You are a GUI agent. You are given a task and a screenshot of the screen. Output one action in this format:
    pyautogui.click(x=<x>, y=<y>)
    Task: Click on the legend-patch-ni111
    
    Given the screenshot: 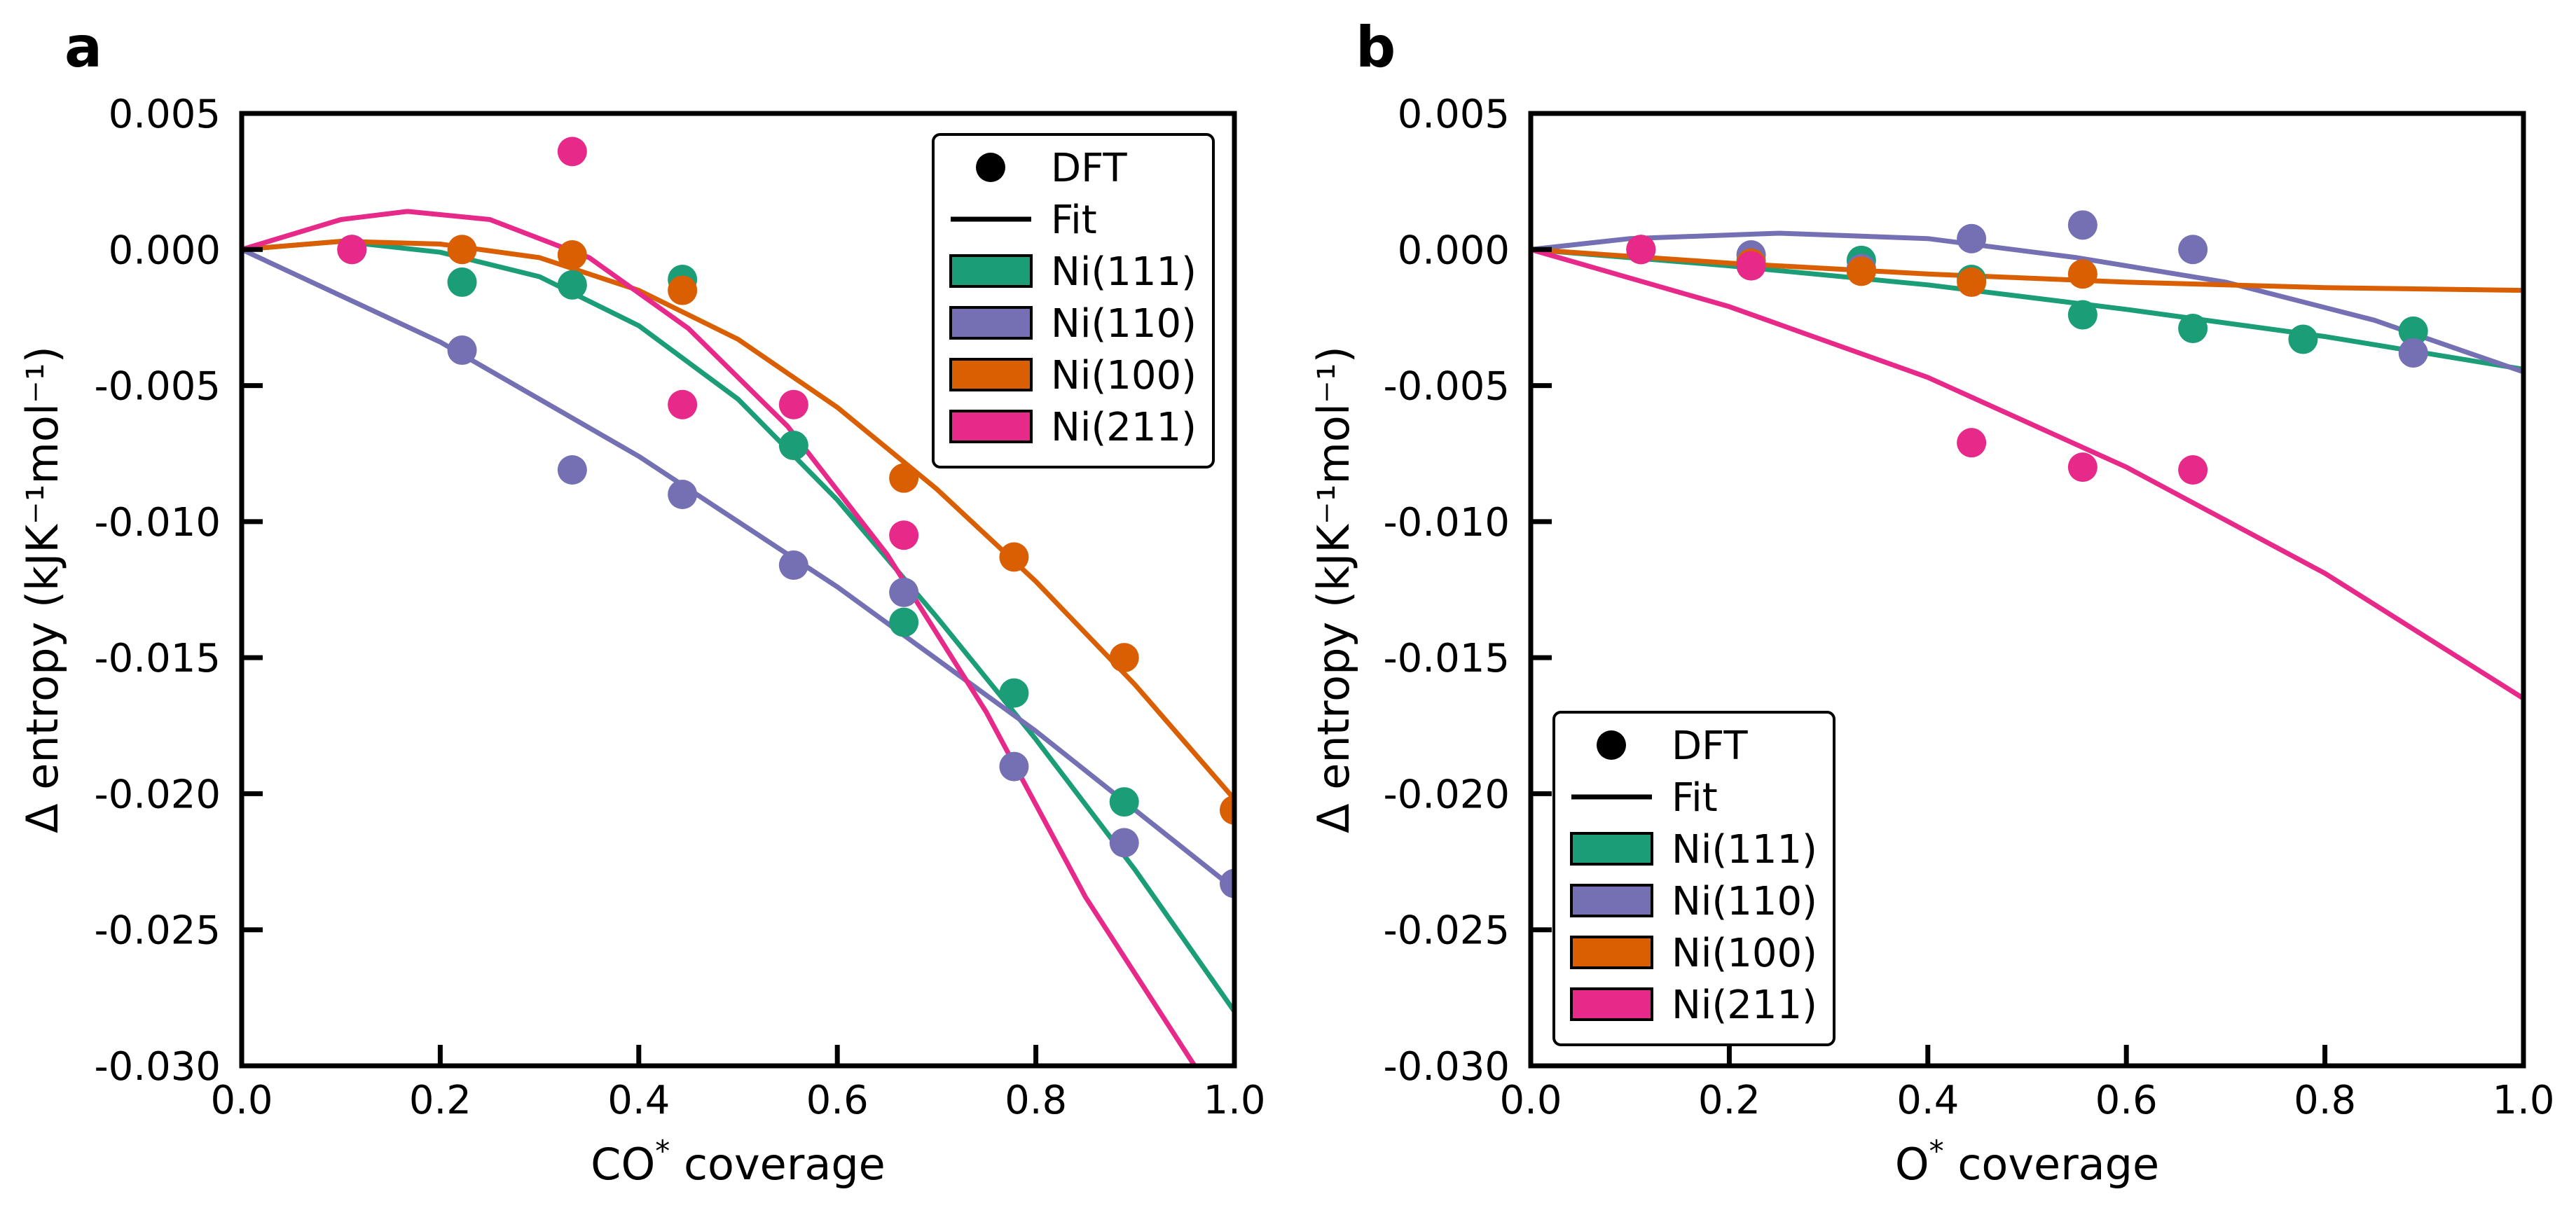 What is the action you would take?
    pyautogui.click(x=1611, y=849)
    